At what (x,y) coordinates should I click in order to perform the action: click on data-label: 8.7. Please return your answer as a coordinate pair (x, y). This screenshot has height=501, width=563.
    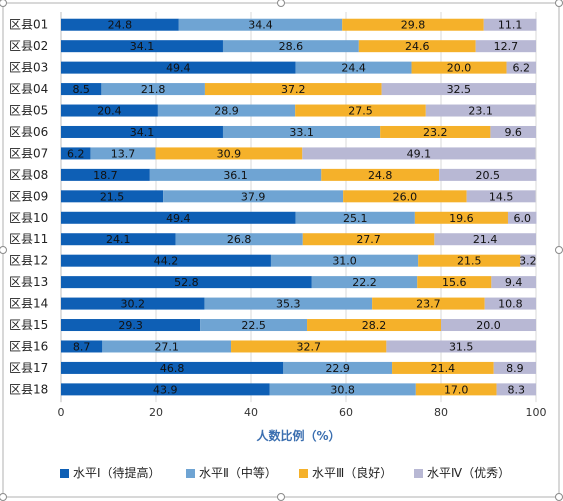
    Looking at the image, I should click on (82, 346).